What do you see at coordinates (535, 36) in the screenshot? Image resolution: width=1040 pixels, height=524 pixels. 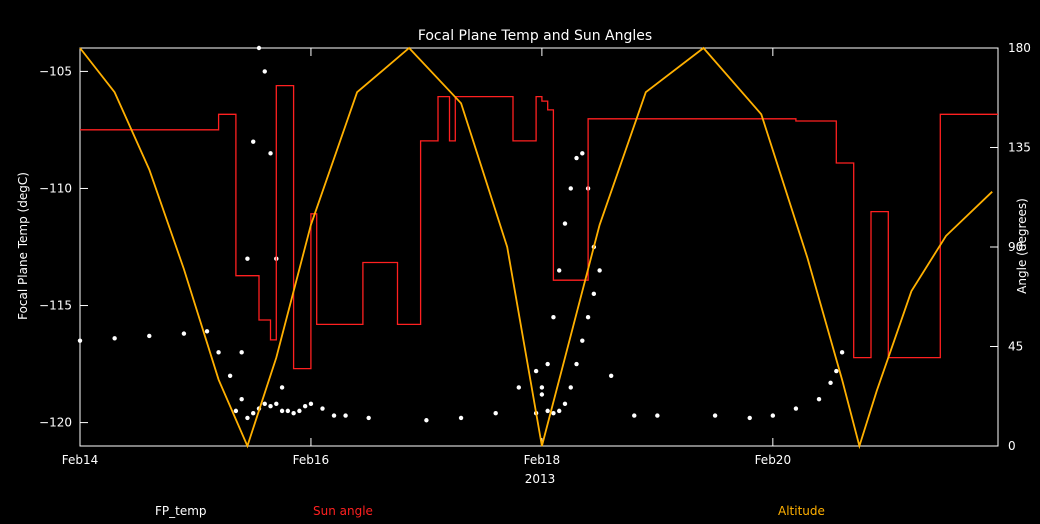 I see `chart-title: Focal Plane Temp and Sun Angles` at bounding box center [535, 36].